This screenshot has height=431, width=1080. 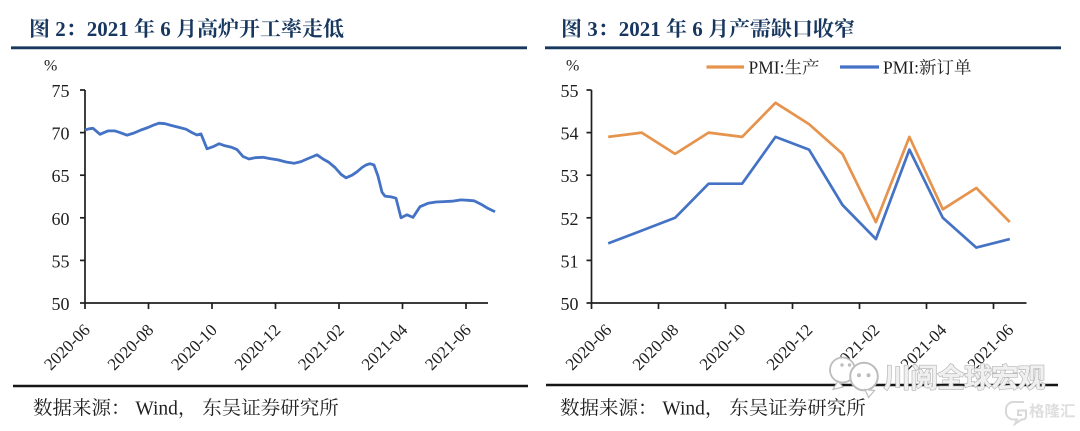 What do you see at coordinates (784, 67) in the screenshot?
I see `svg-text: PMI:生产` at bounding box center [784, 67].